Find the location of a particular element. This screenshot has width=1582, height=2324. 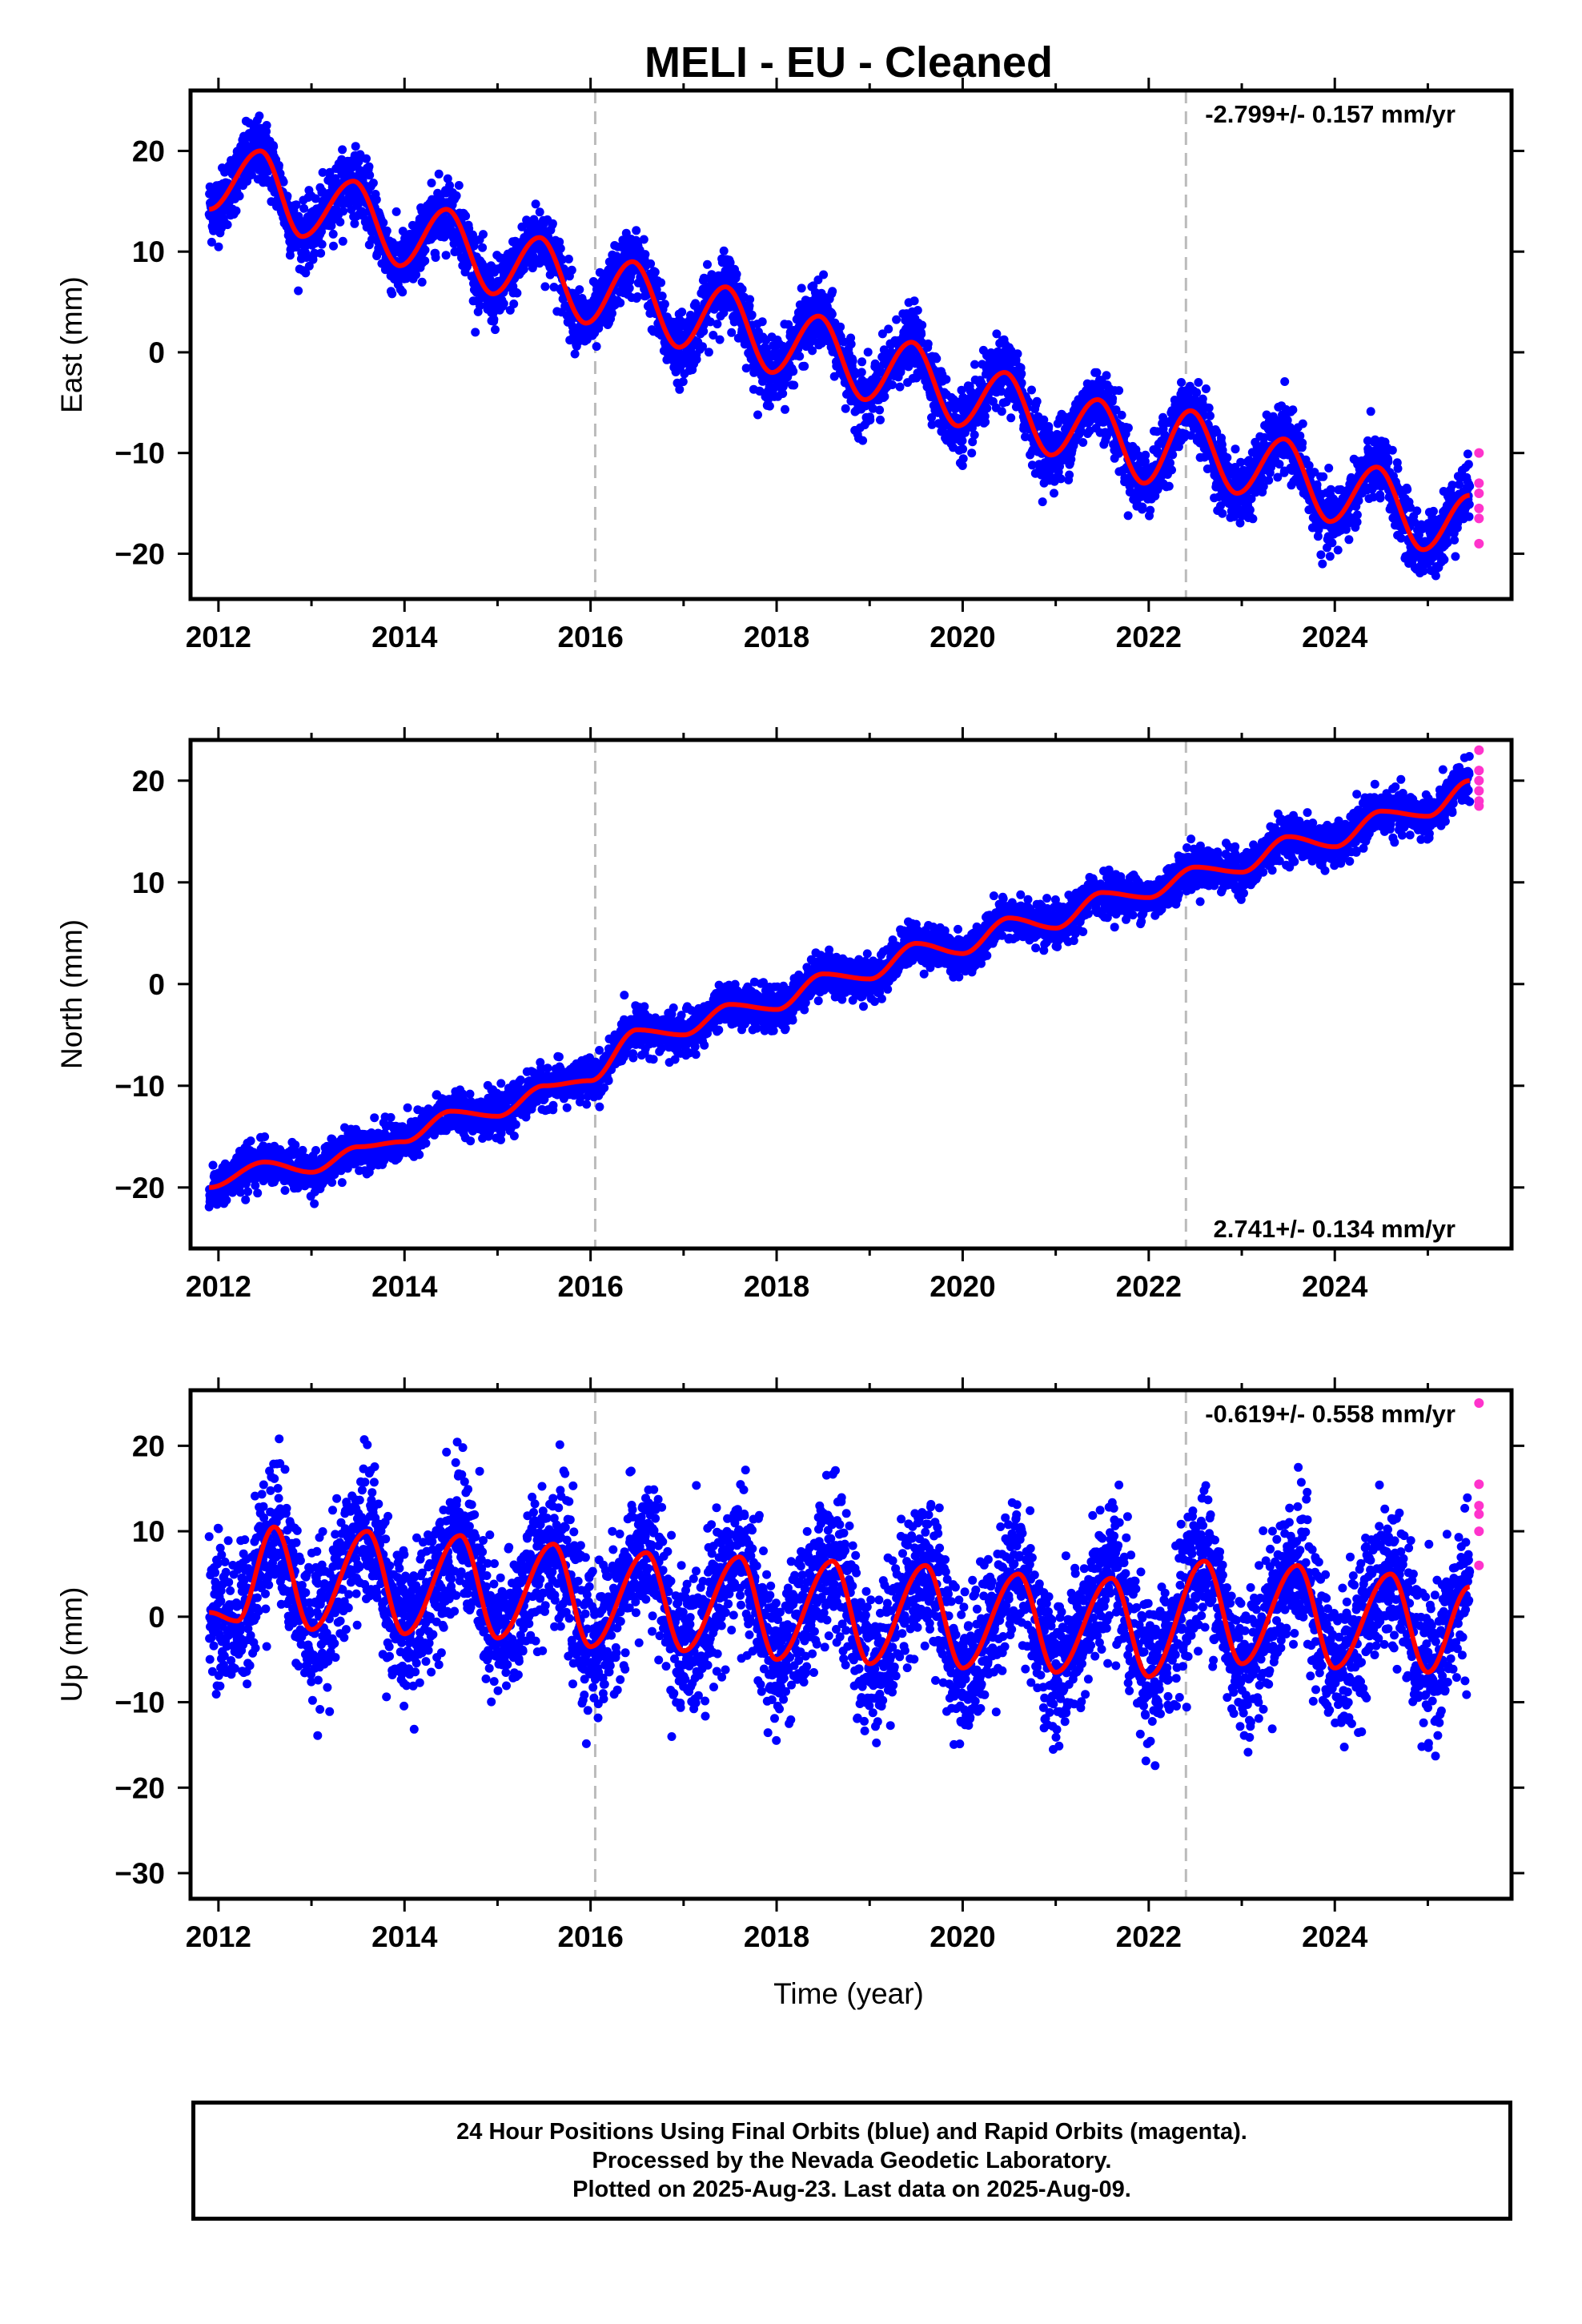

x-tick-label: 2018 is located at coordinates (777, 637).